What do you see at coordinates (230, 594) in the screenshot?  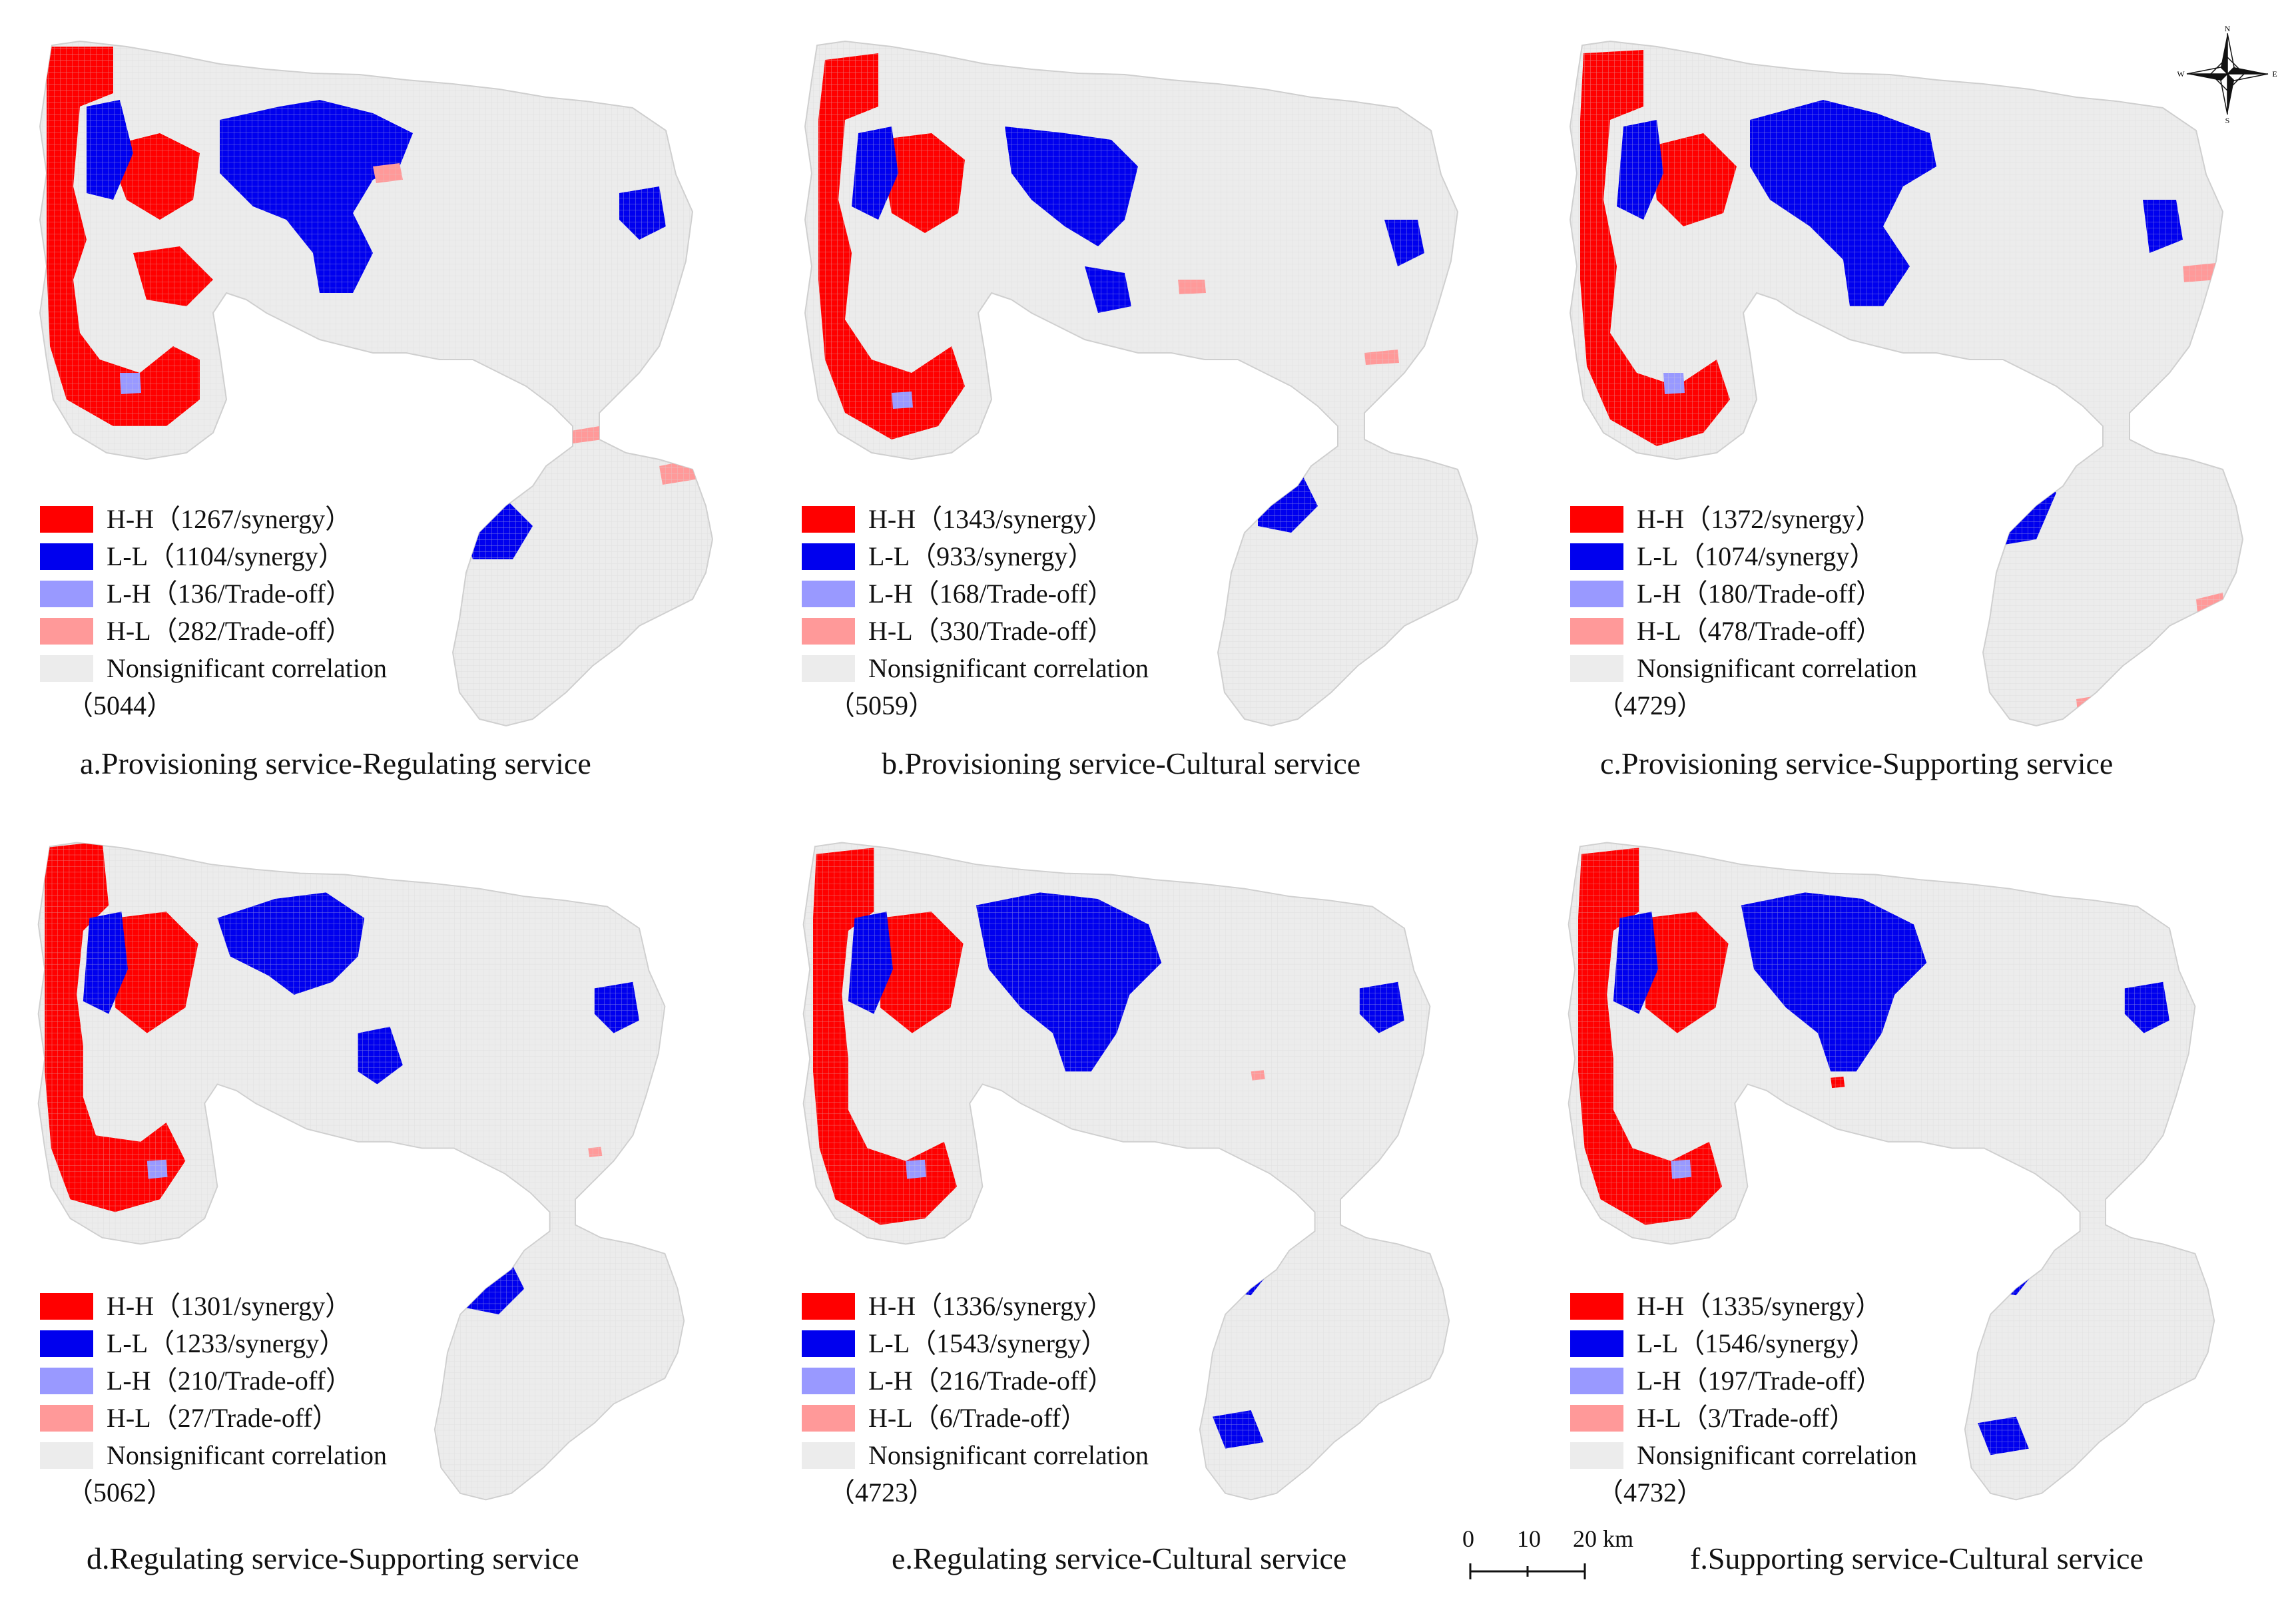 I see `legend-label-lh: L-H（136/Trade-off）` at bounding box center [230, 594].